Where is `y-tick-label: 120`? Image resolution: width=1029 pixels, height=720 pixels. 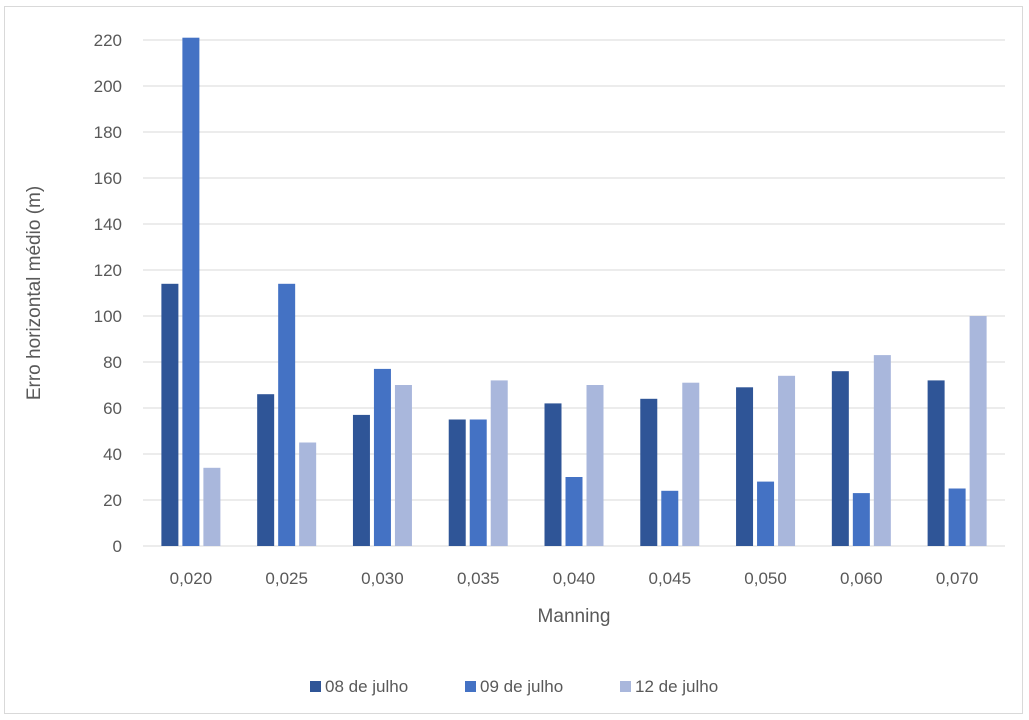 y-tick-label: 120 is located at coordinates (108, 270).